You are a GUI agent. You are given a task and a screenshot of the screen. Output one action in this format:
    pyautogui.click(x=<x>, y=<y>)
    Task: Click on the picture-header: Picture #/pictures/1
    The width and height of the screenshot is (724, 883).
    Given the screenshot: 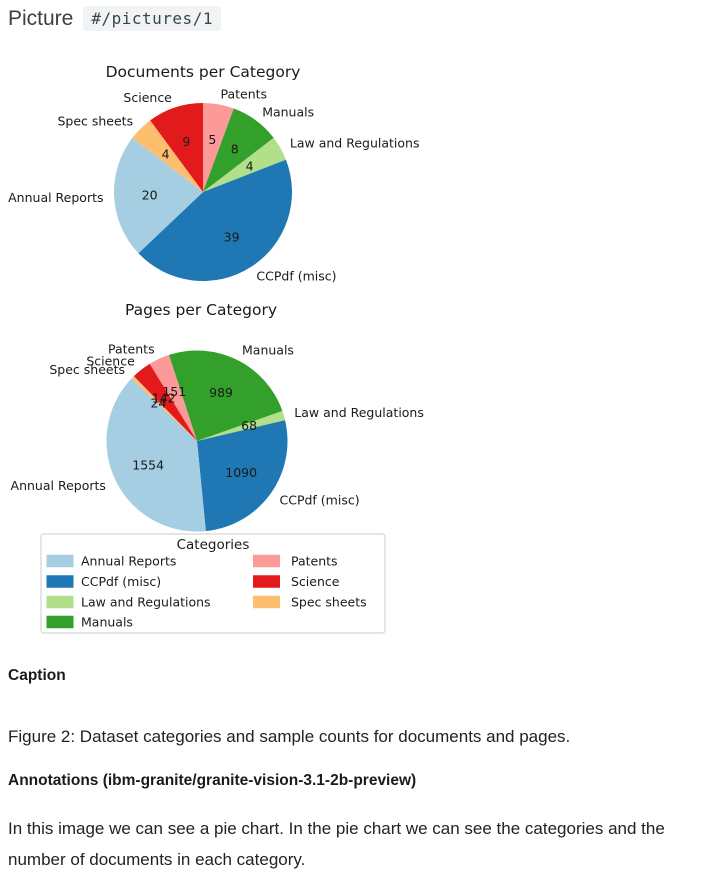 What is the action you would take?
    pyautogui.click(x=114, y=18)
    